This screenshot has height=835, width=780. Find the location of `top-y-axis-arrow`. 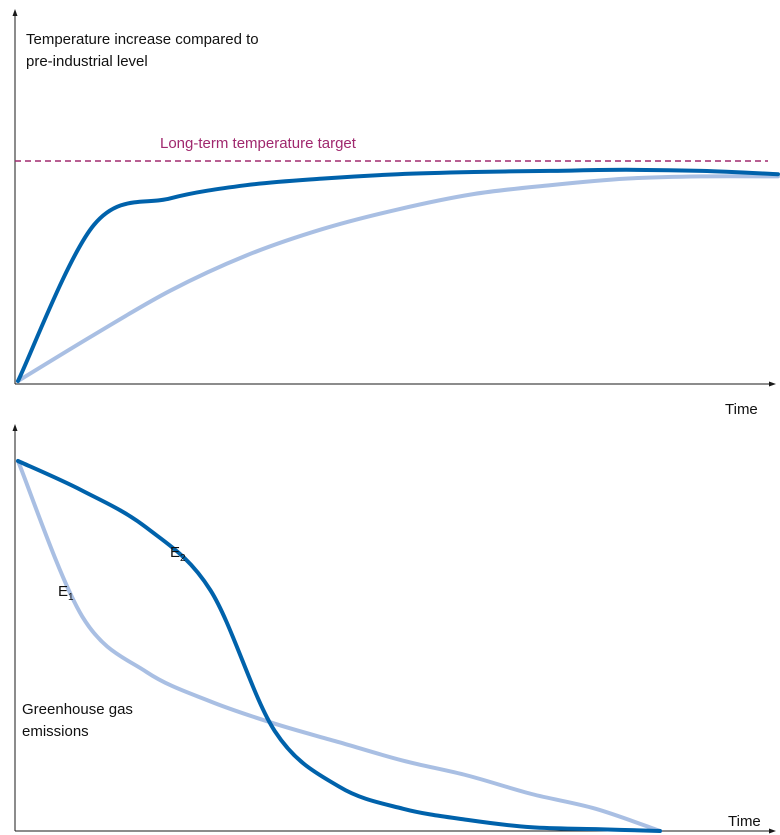

top-y-axis-arrow is located at coordinates (15, 12).